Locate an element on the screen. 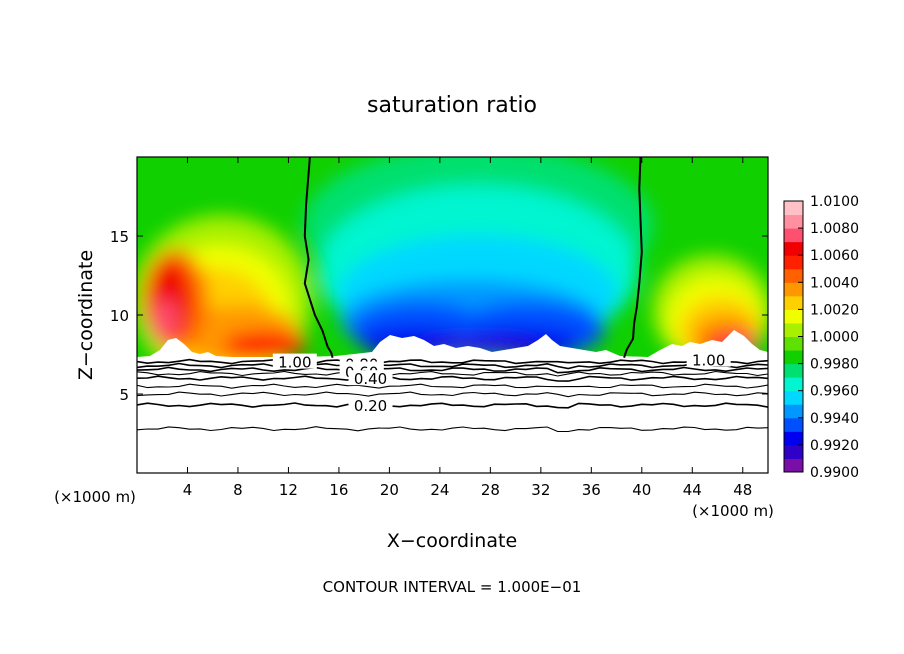 This screenshot has width=904, height=654. contour-label: 0.20 is located at coordinates (370, 406).